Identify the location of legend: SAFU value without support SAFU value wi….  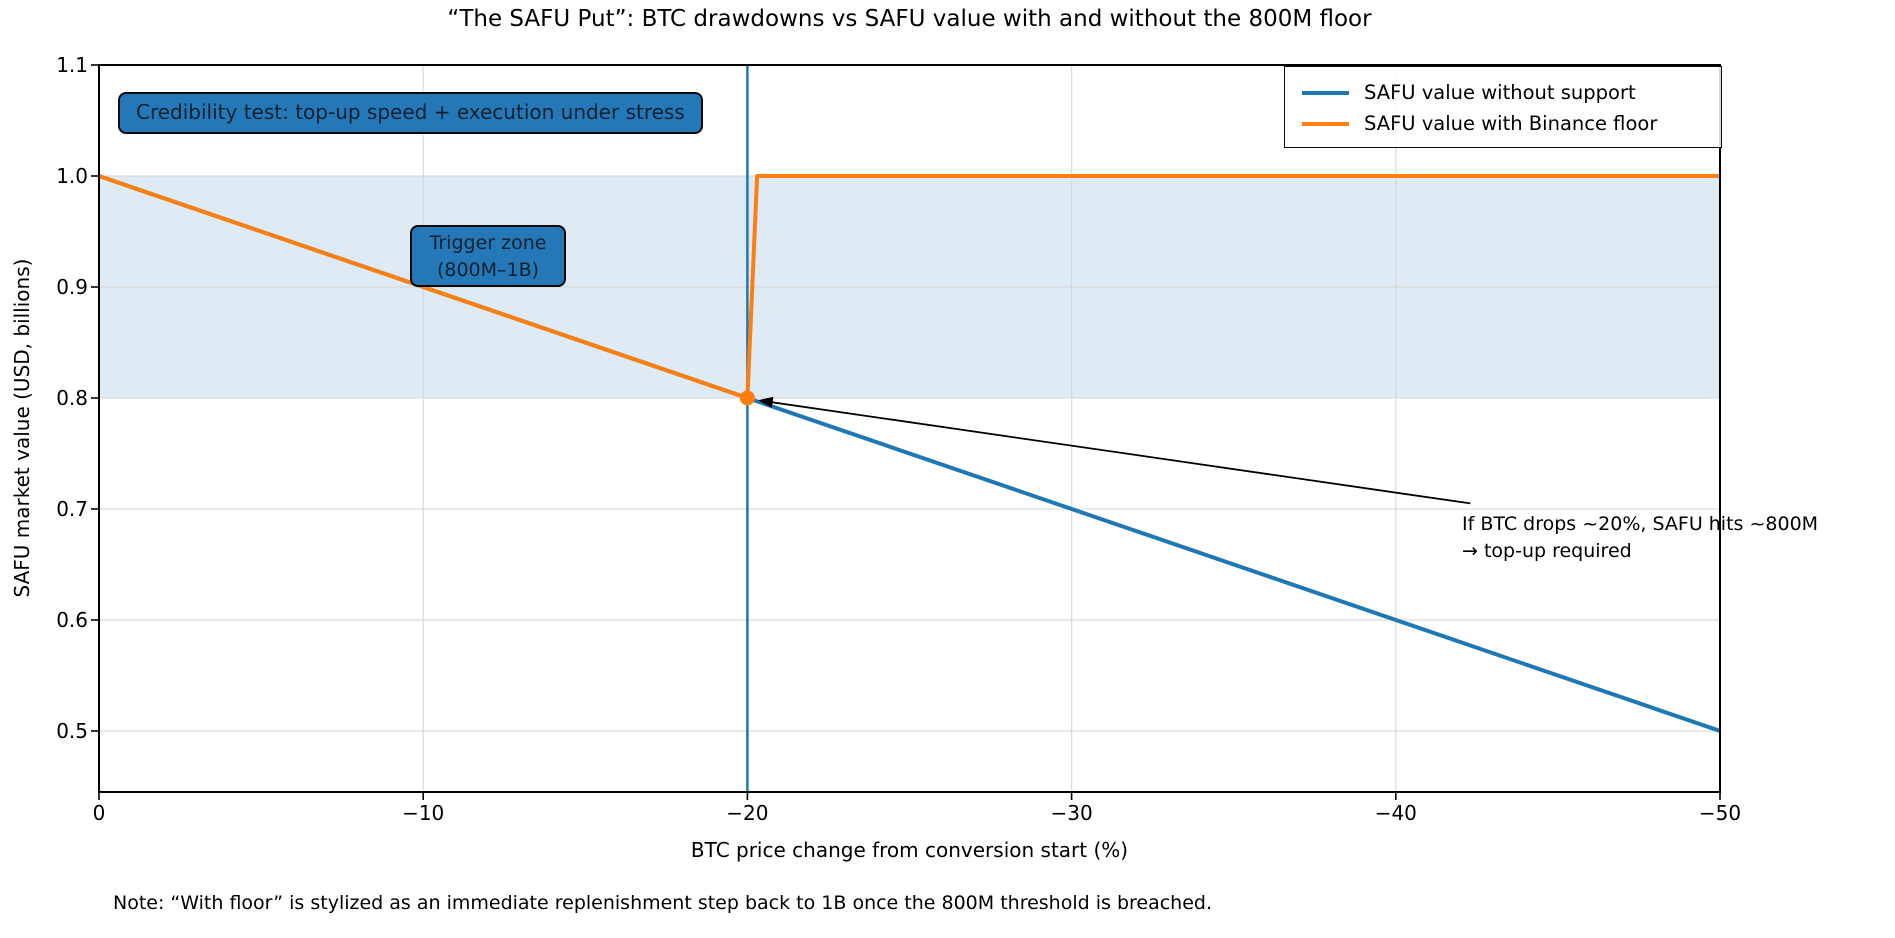
(1503, 107).